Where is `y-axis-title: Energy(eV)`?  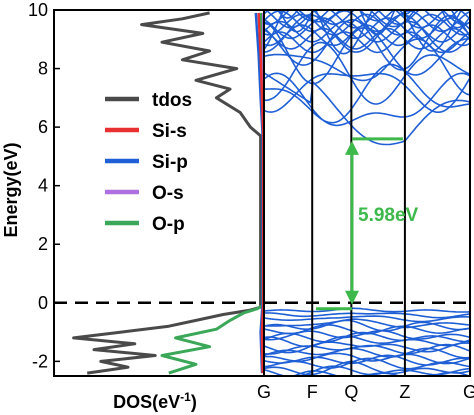
y-axis-title: Energy(eV) is located at coordinates (11, 189).